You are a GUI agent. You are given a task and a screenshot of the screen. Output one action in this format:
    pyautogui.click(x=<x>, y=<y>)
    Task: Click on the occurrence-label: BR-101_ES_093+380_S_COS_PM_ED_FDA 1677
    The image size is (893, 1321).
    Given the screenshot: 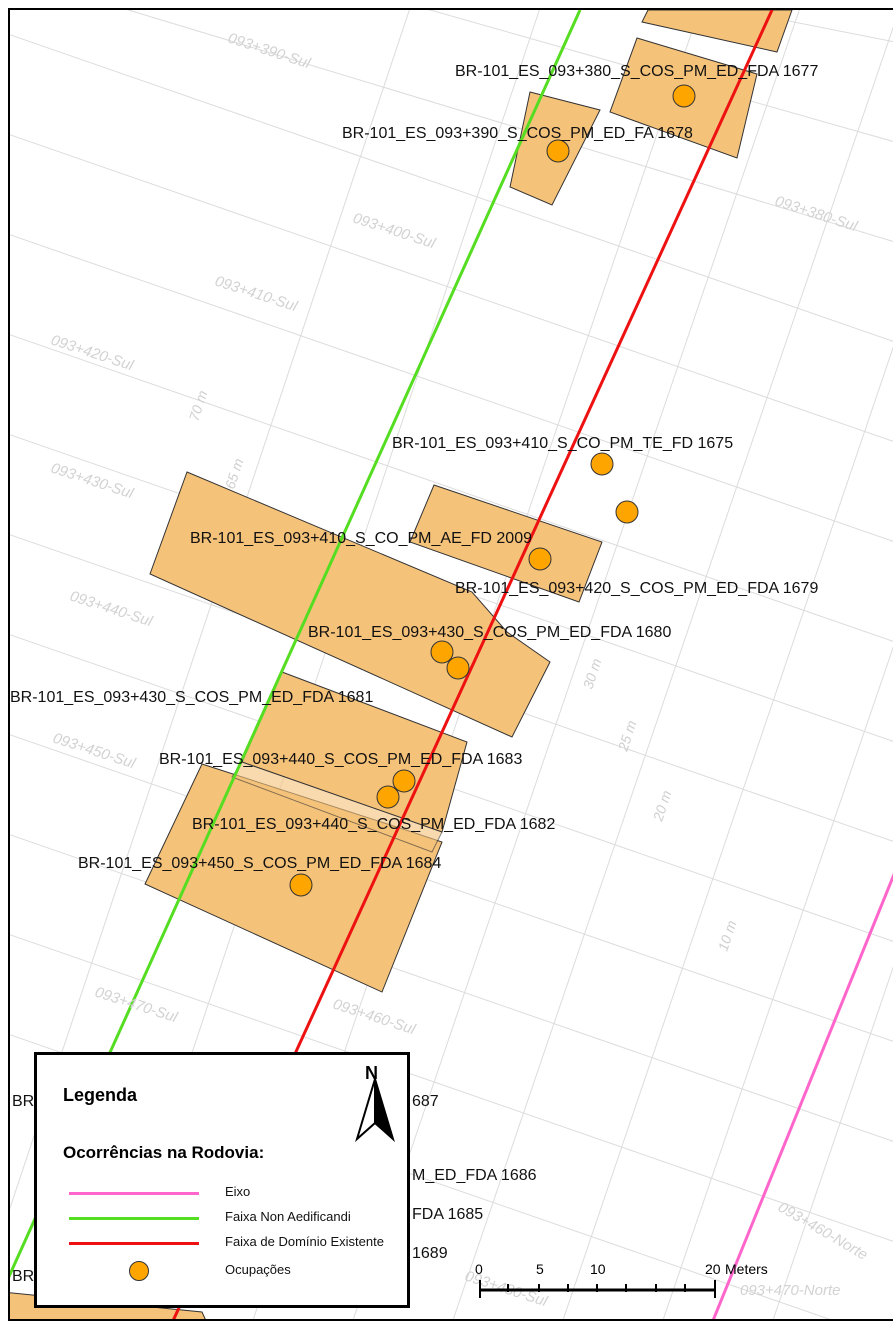 What is the action you would take?
    pyautogui.click(x=636, y=71)
    